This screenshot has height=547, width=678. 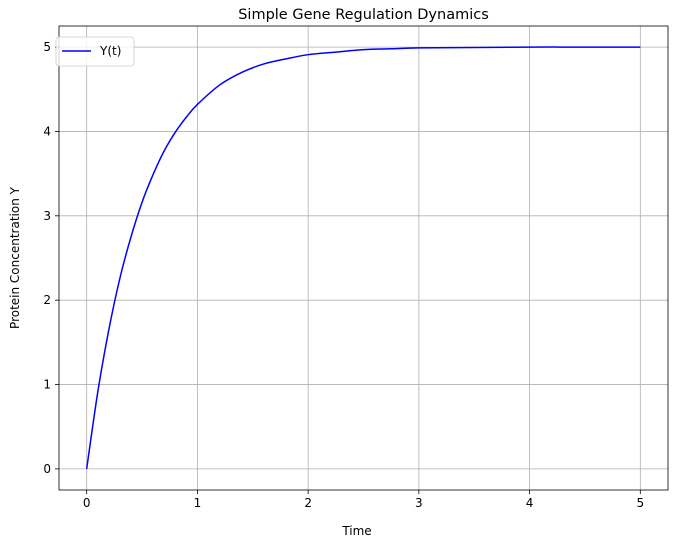 I want to click on legend: Y(t), so click(x=95, y=51).